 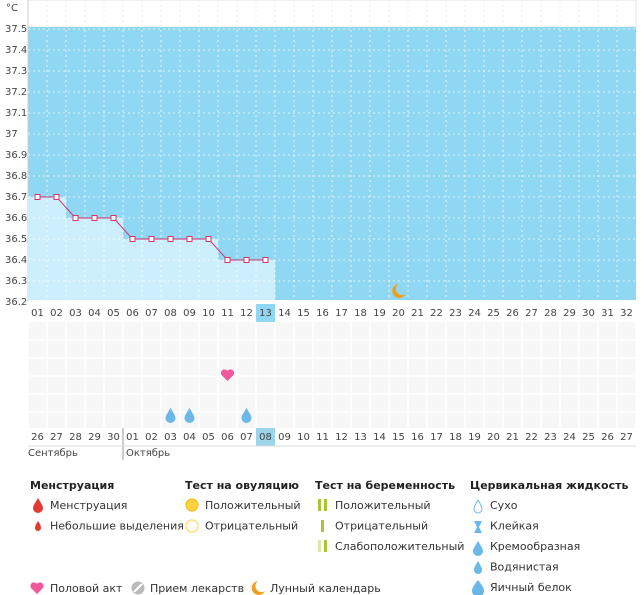 I want to click on plot-top, so click(x=332, y=14).